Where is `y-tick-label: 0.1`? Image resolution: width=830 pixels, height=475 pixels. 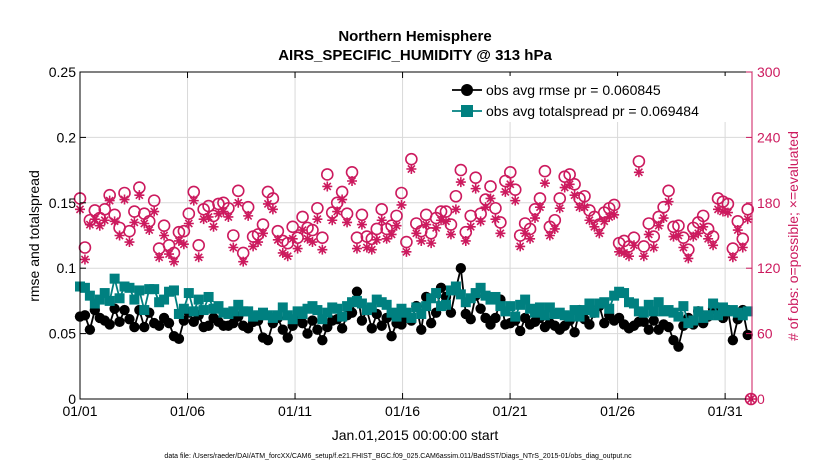
y-tick-label: 0.1 is located at coordinates (67, 268).